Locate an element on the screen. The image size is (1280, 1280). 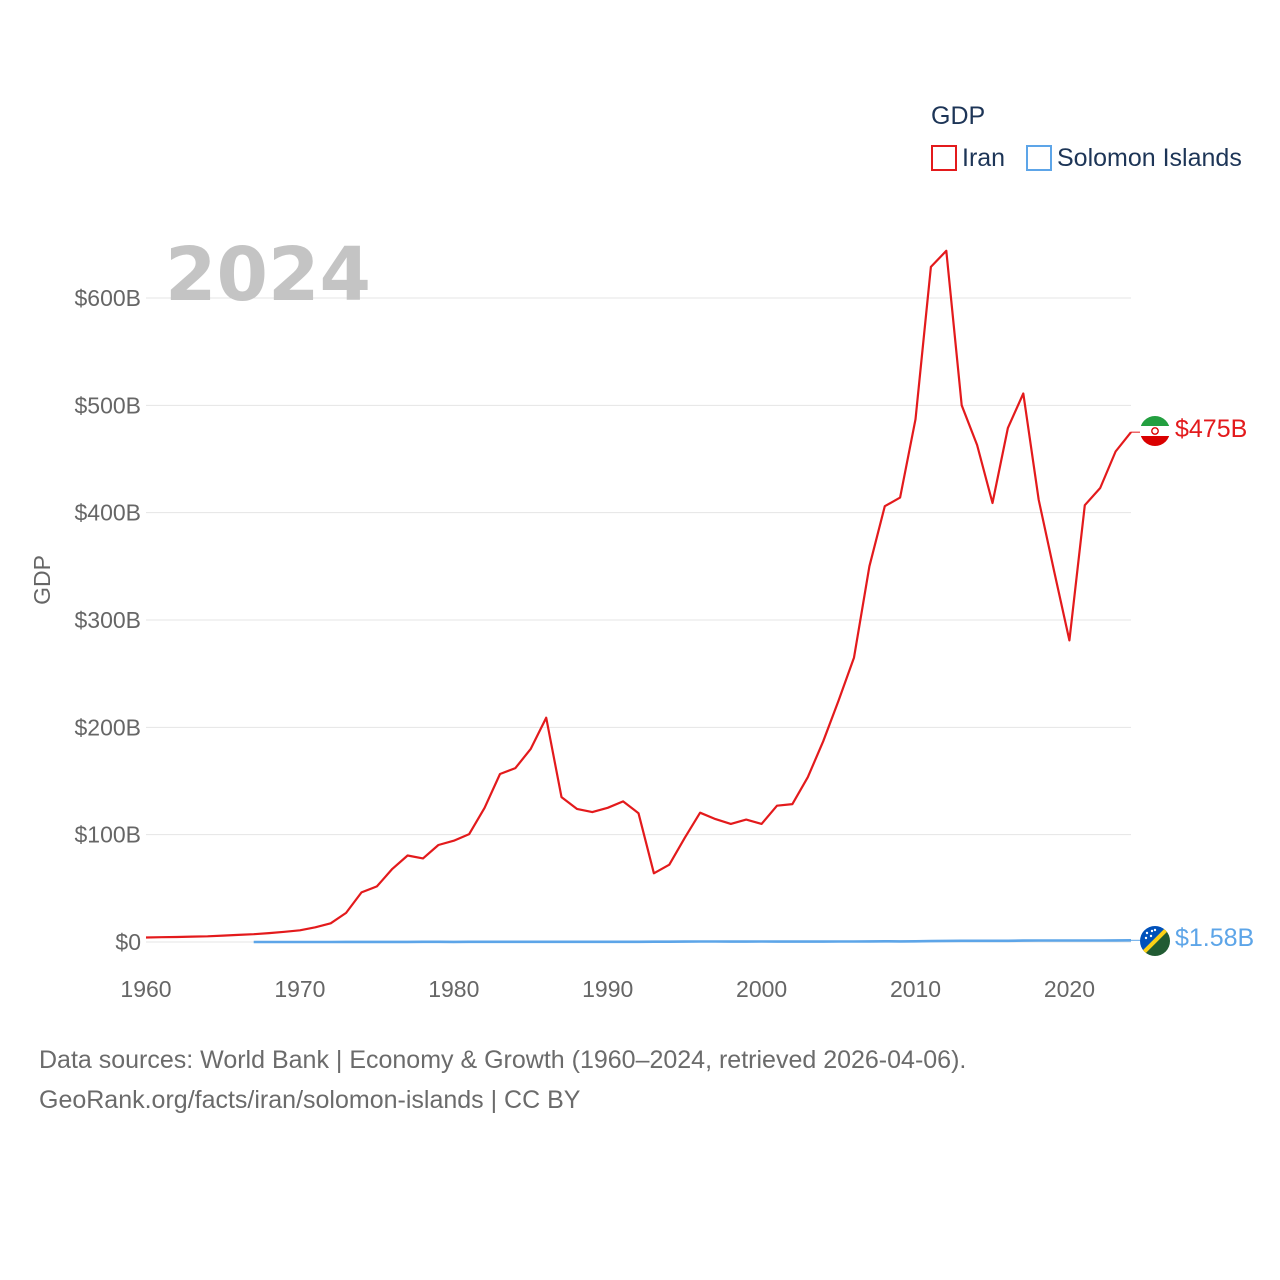
x-tick-label: 2020 is located at coordinates (1069, 989).